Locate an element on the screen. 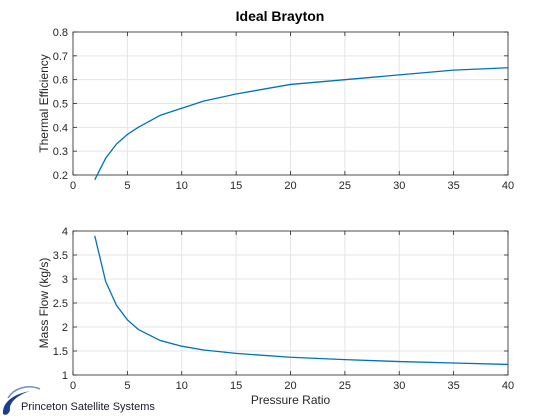 This screenshot has width=560, height=420. massflow-x-tick-label: 20 is located at coordinates (290, 386).